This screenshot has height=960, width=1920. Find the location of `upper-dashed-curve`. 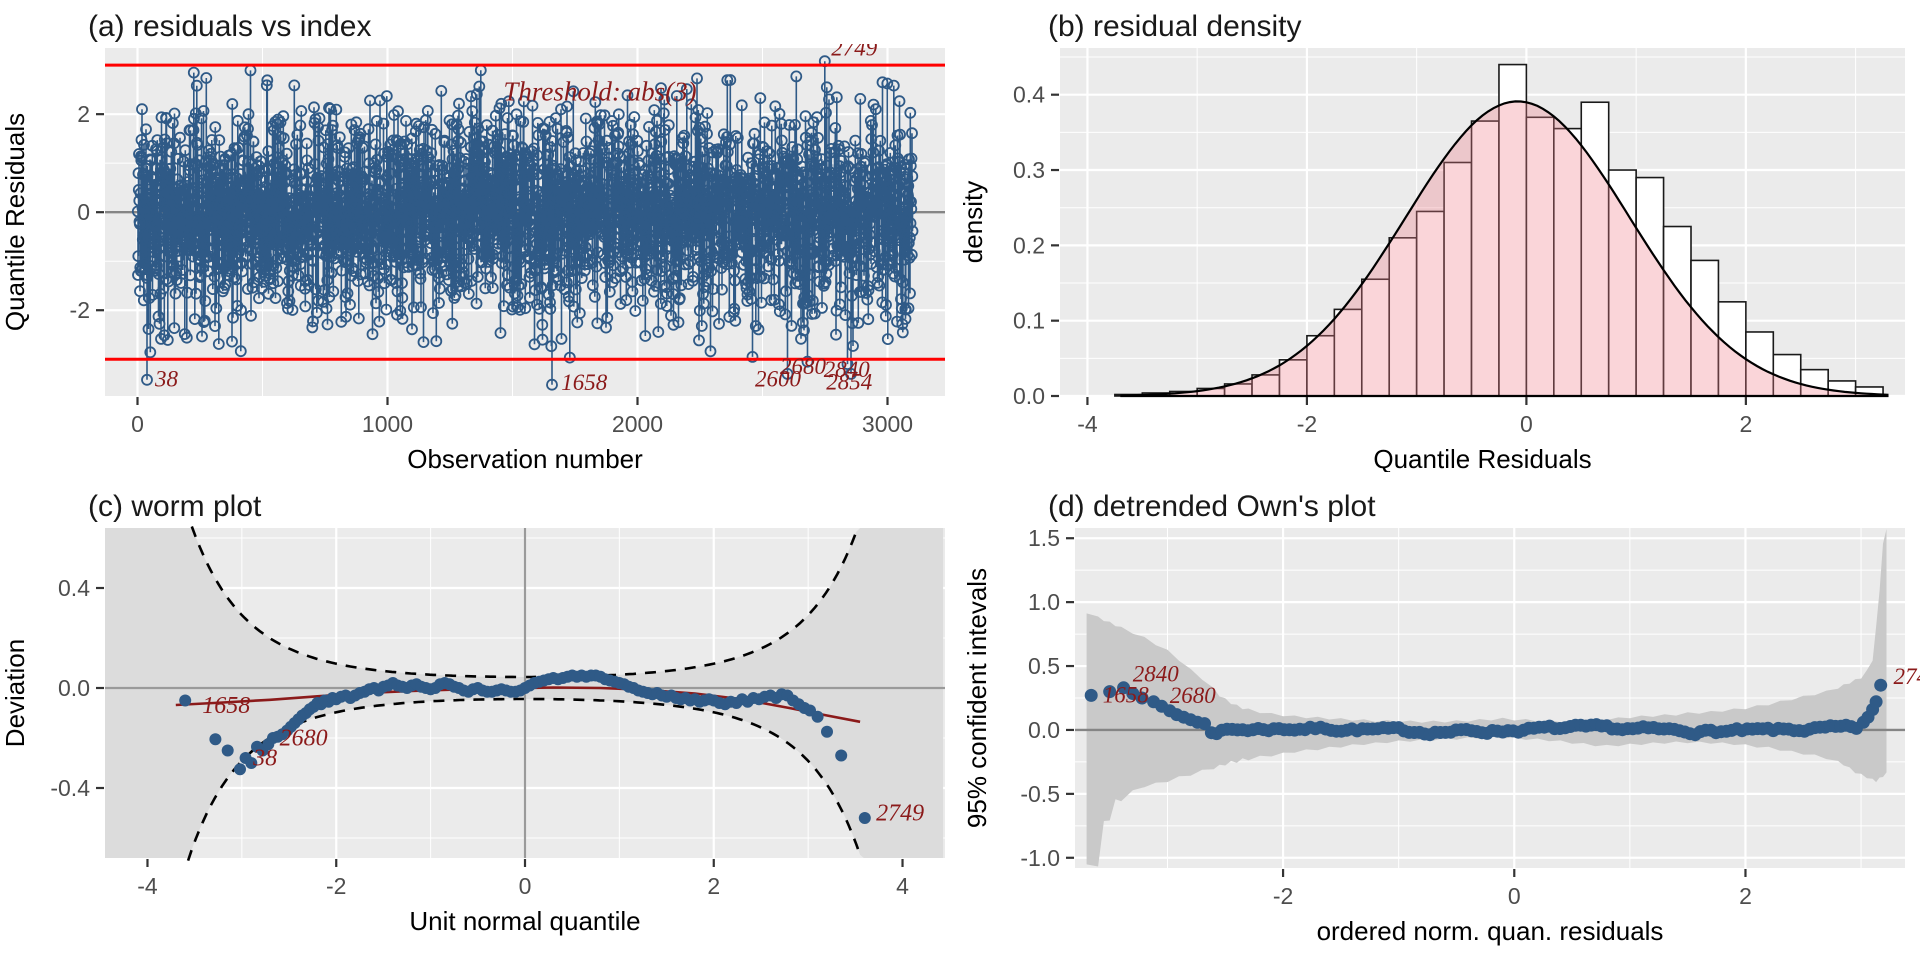

upper-dashed-curve is located at coordinates (524, 602).